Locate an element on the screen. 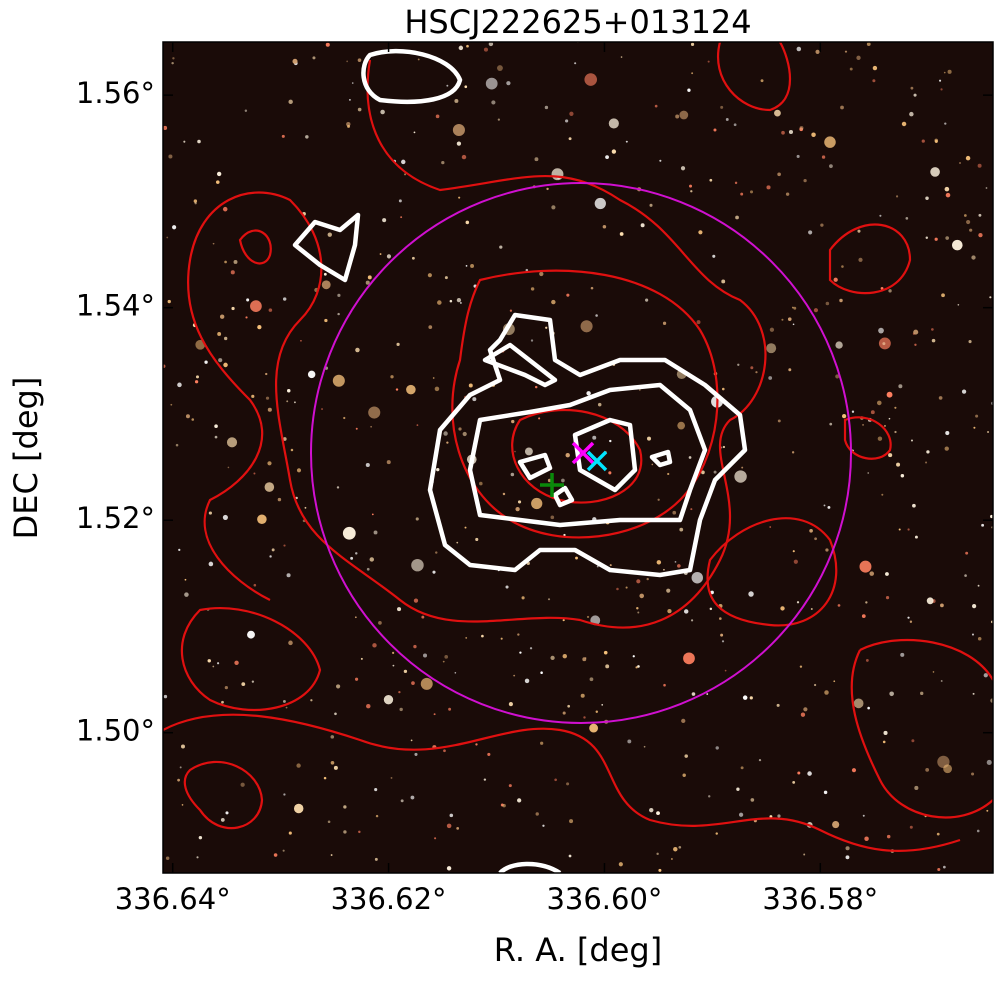 Image resolution: width=1006 pixels, height=981 pixels. marker-x is located at coordinates (597, 461).